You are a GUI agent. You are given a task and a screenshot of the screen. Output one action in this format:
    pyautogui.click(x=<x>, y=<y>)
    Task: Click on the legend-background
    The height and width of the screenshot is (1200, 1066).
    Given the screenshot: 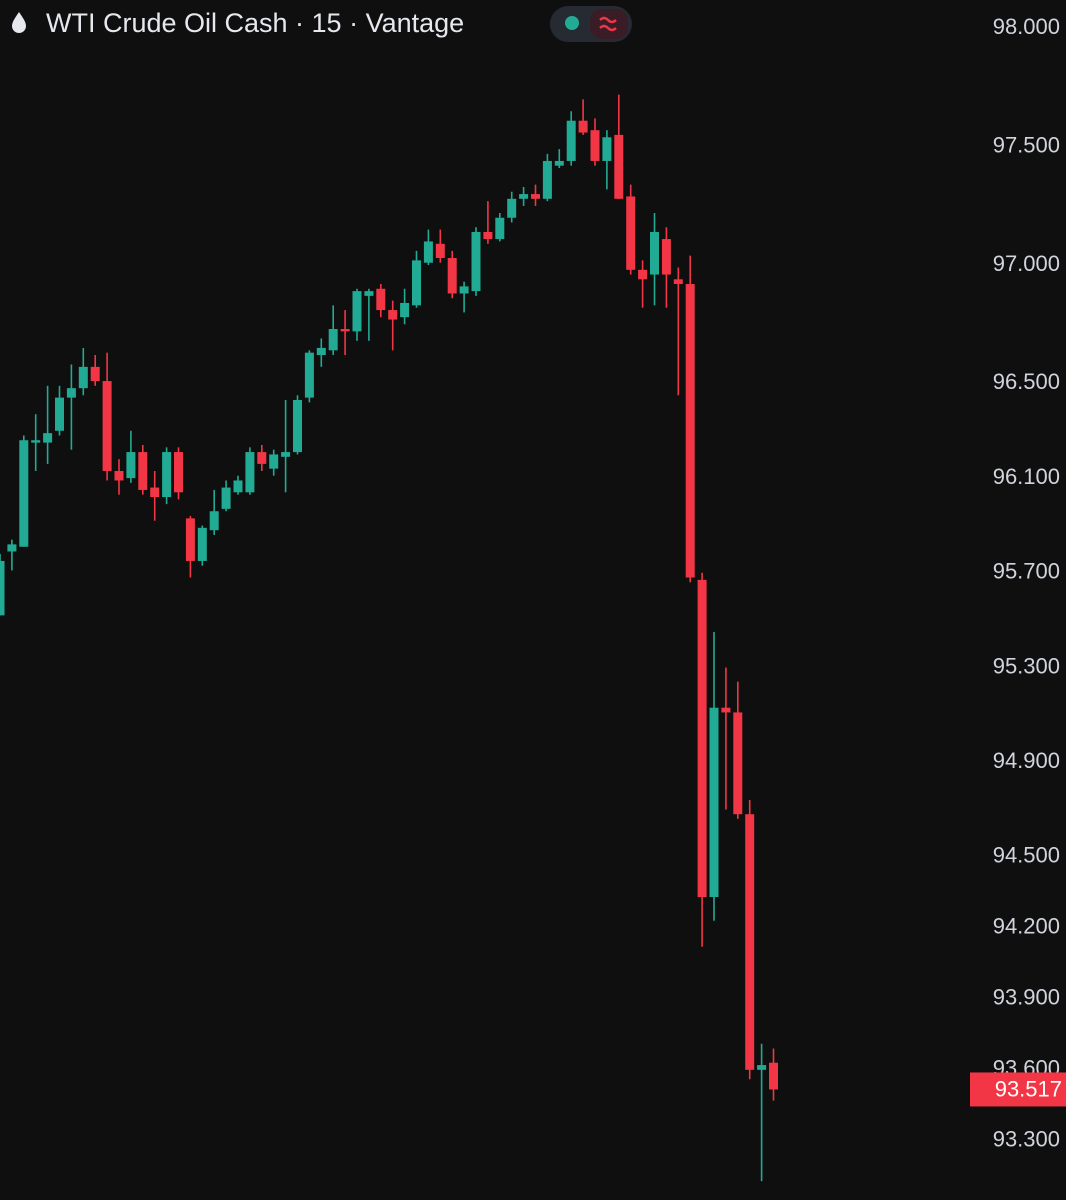 What is the action you would take?
    pyautogui.click(x=320, y=23)
    